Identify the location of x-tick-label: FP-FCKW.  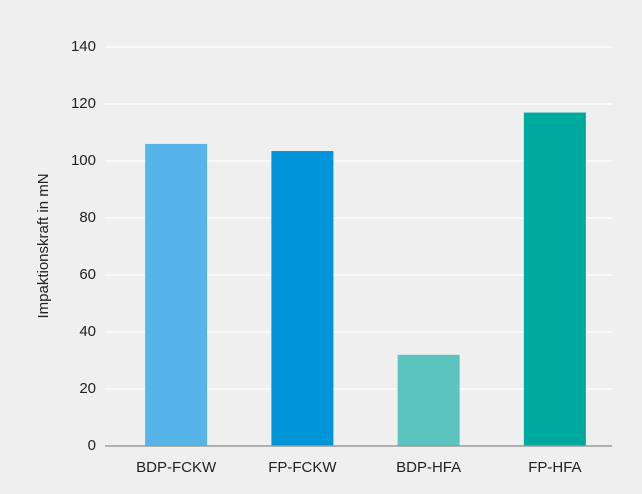
(302, 467).